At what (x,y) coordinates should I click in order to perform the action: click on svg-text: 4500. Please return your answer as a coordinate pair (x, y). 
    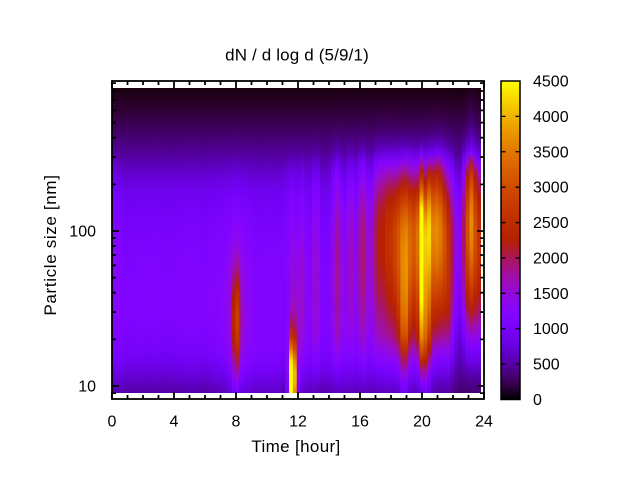
    Looking at the image, I should click on (551, 82).